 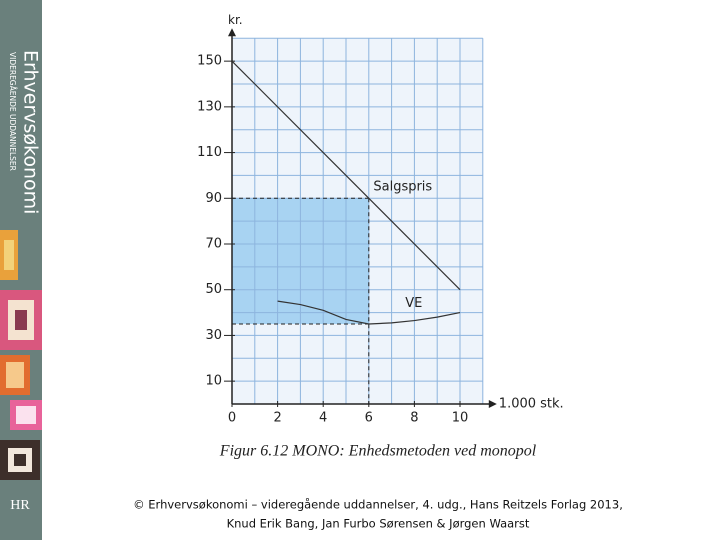 I want to click on sidebar-title: Erhvervsøkonomi, so click(x=31, y=132).